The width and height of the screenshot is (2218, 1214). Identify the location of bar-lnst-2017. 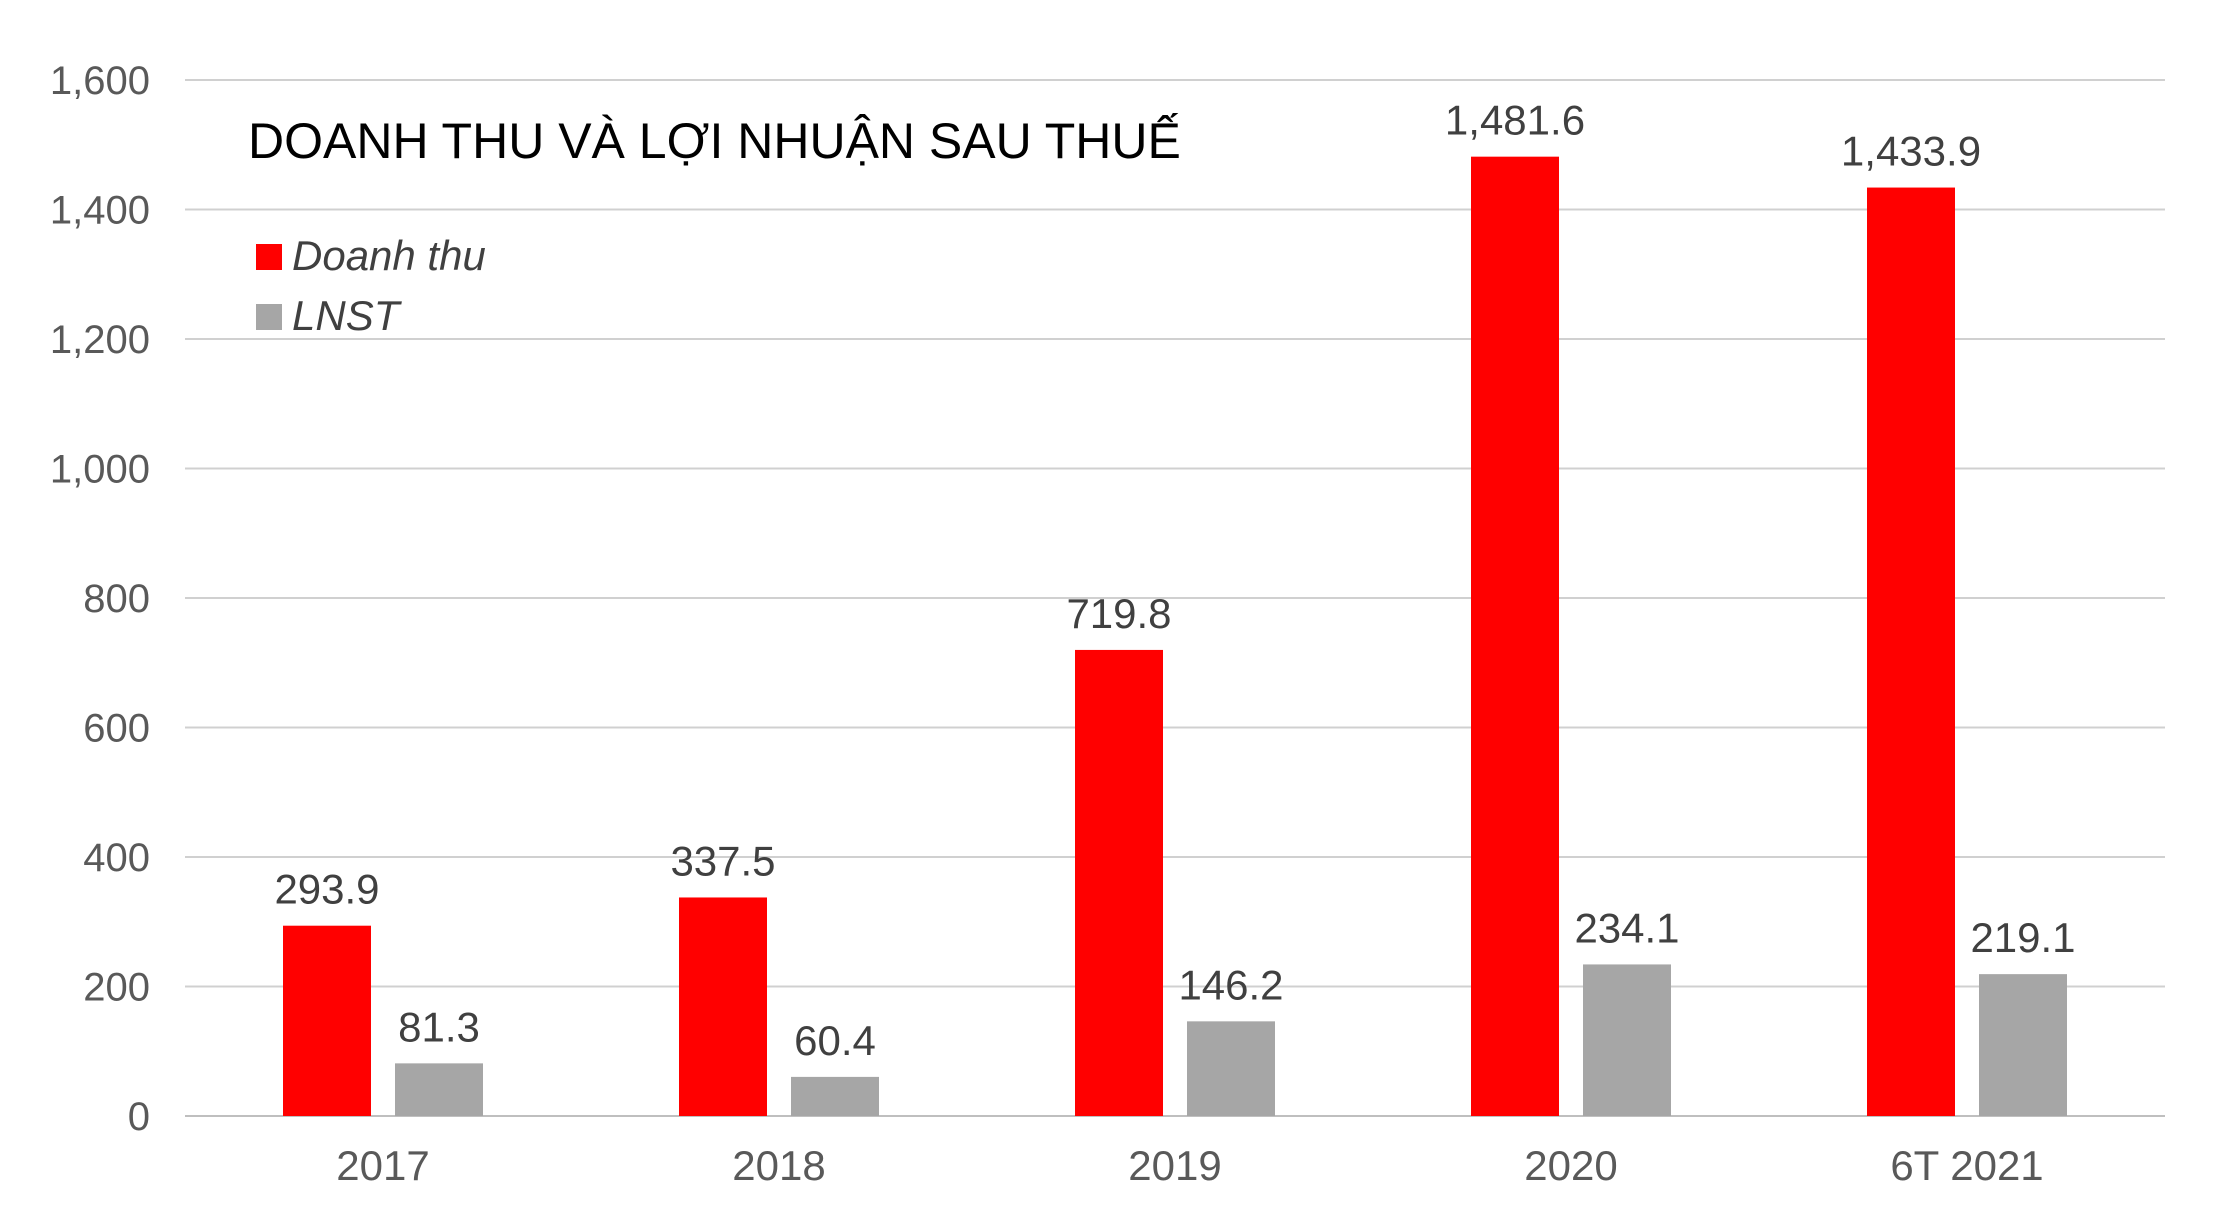
(439, 1089).